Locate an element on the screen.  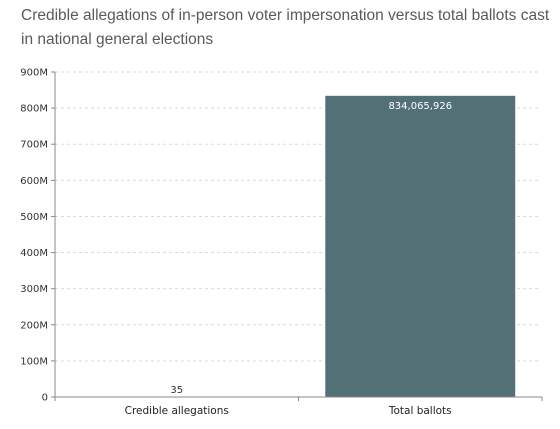
y-tick-label: 400M is located at coordinates (34, 253).